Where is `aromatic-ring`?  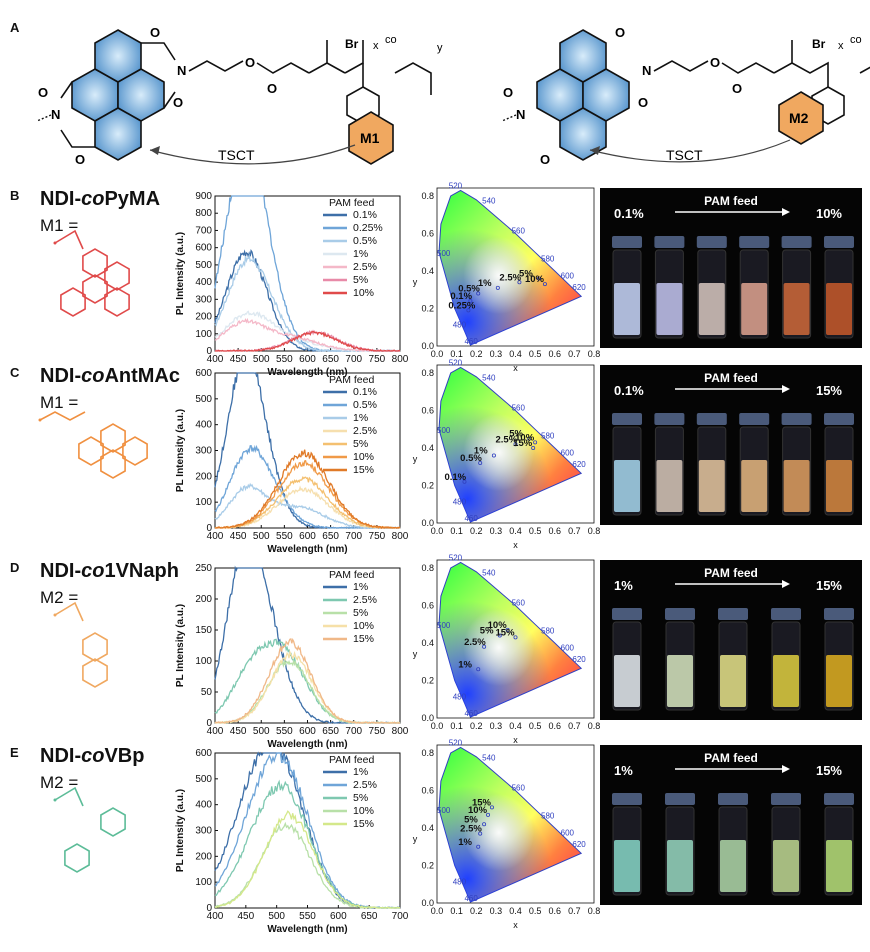
aromatic-ring is located at coordinates (113, 438).